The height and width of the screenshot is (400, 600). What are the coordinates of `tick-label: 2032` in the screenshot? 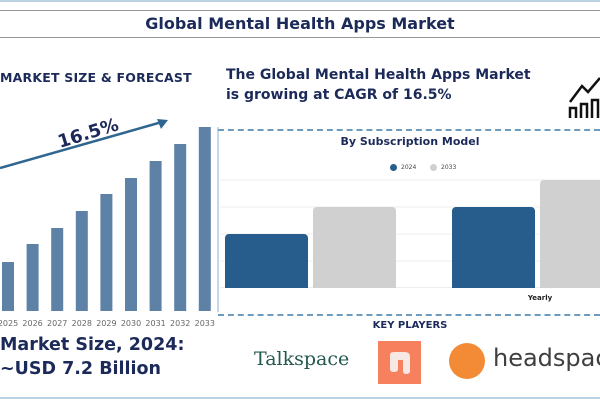 It's located at (180, 323).